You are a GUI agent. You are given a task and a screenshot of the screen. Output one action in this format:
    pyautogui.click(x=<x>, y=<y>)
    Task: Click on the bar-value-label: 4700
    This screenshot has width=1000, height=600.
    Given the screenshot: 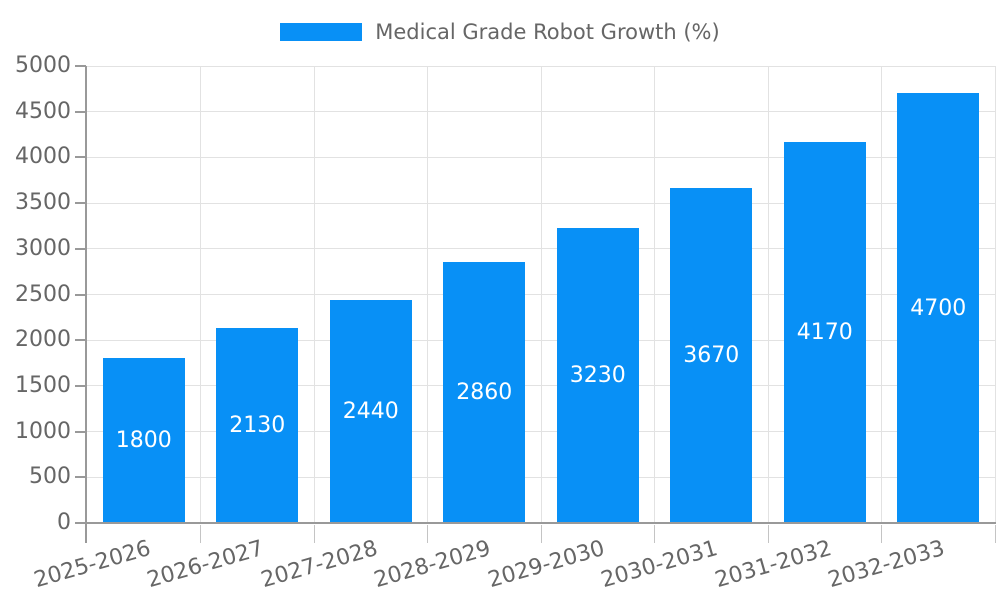 What is the action you would take?
    pyautogui.click(x=938, y=308)
    